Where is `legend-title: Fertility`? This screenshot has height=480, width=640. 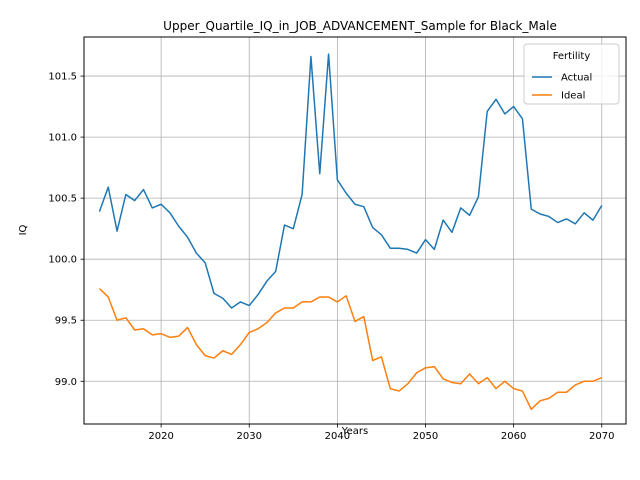
legend-title: Fertility is located at coordinates (572, 56).